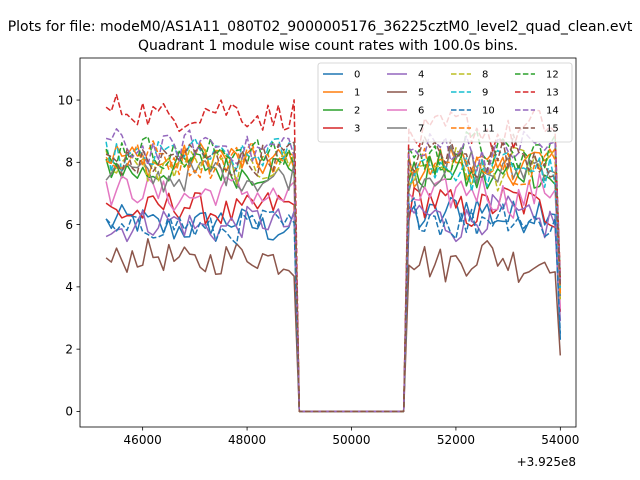 The height and width of the screenshot is (480, 640). Describe the element at coordinates (351, 440) in the screenshot. I see `x-tick-label: 50000` at that location.